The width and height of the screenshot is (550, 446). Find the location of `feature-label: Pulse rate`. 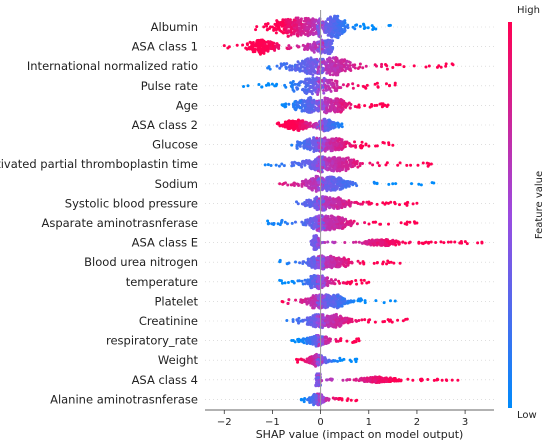

feature-label: Pulse rate is located at coordinates (169, 86).